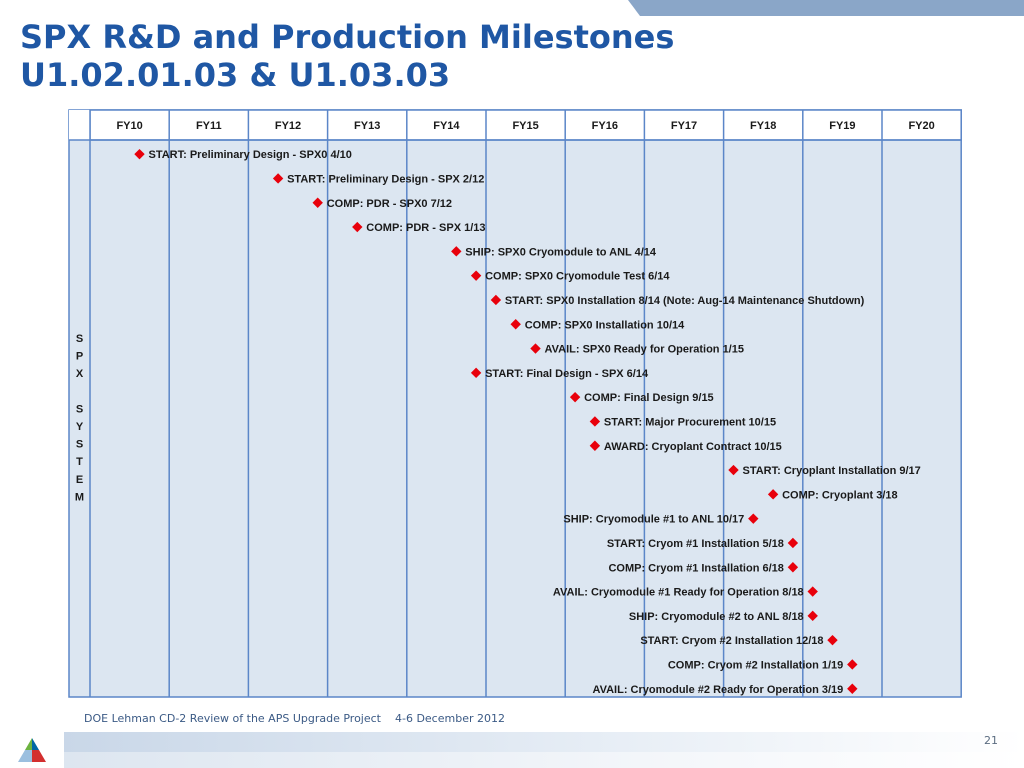 Image resolution: width=1024 pixels, height=768 pixels. Describe the element at coordinates (755, 665) in the screenshot. I see `milestone-label: COMP: Cryom #2 Installation 1/19` at that location.